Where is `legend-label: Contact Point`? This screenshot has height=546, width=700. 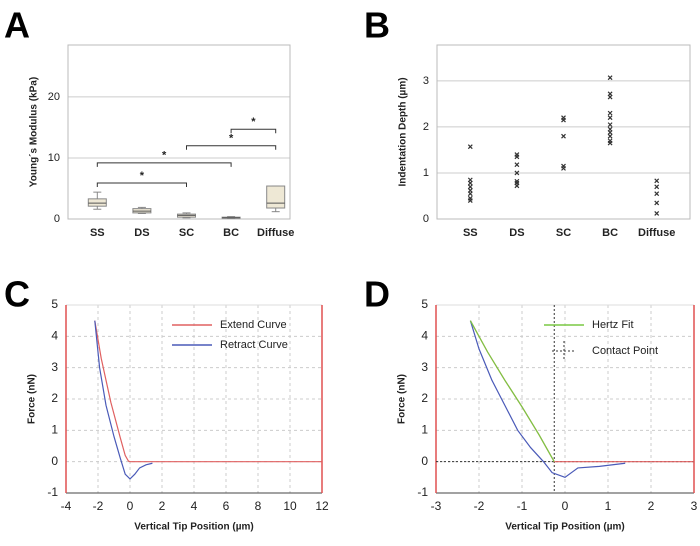 legend-label: Contact Point is located at coordinates (625, 351).